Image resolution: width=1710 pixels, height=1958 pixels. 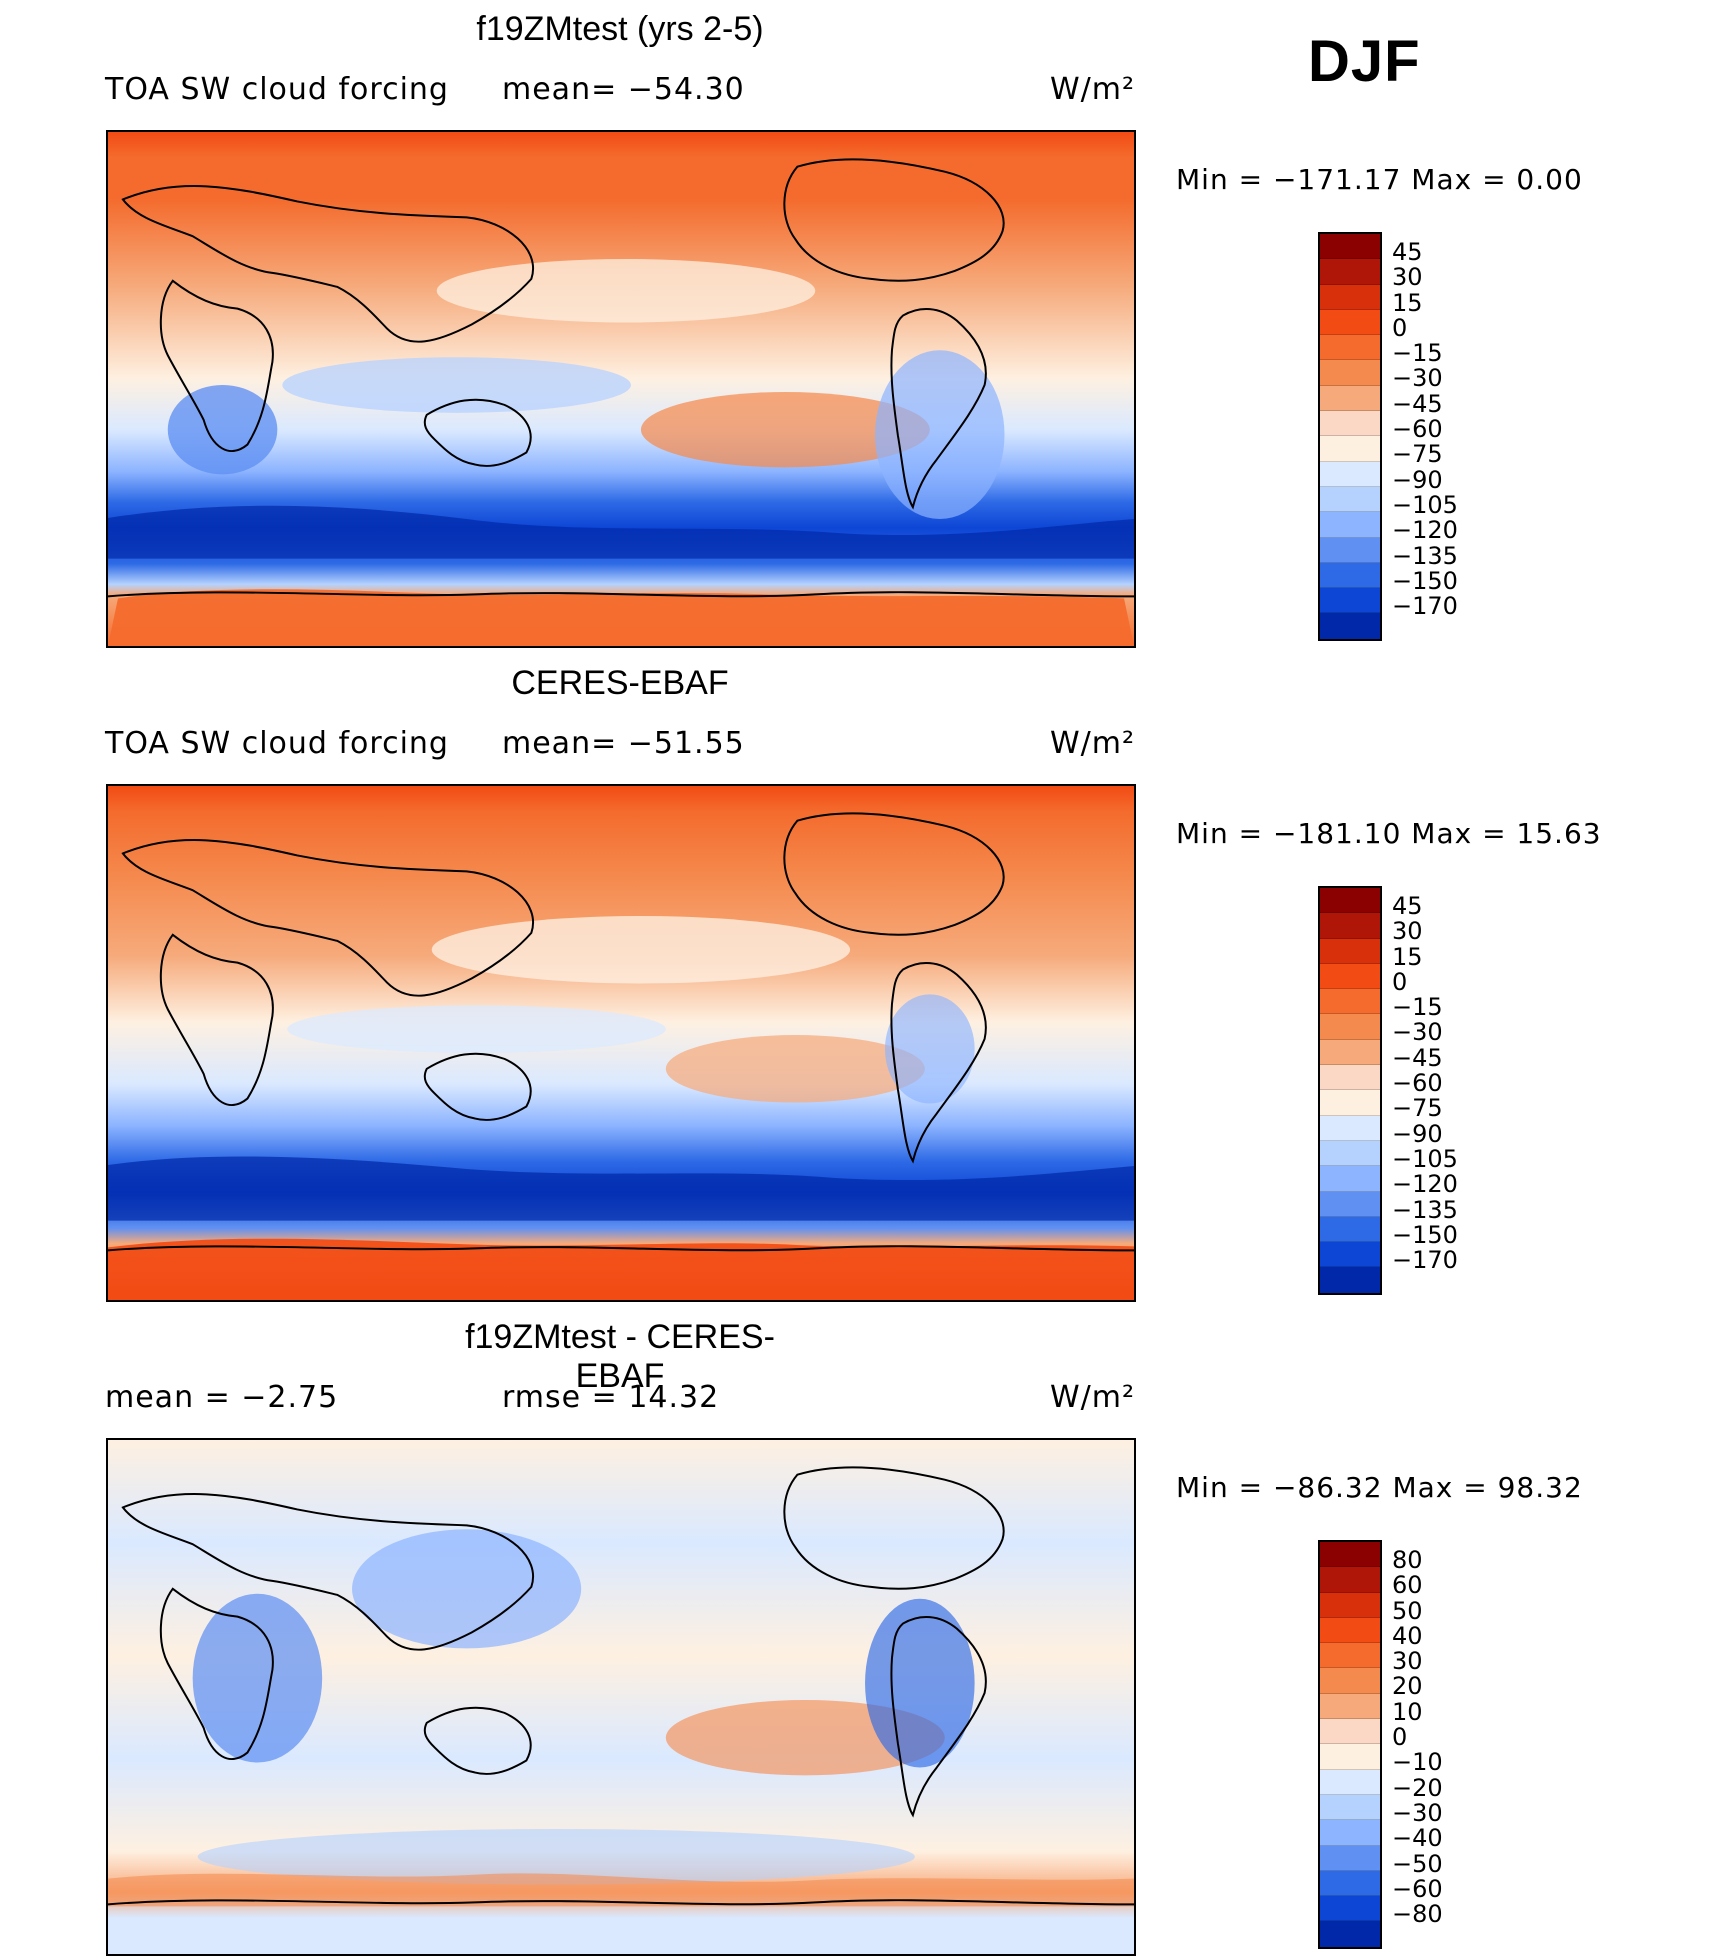 I want to click on colorbar-tick-label: −105, so click(x=1425, y=504).